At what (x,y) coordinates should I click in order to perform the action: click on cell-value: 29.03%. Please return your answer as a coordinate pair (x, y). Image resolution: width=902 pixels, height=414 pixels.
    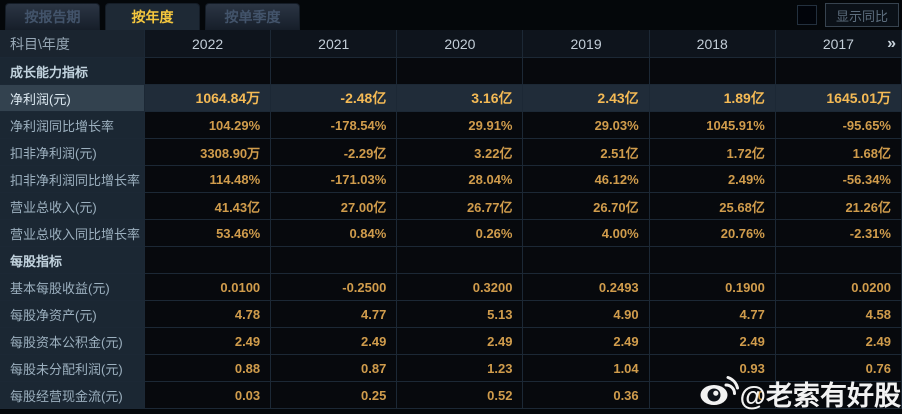
    Looking at the image, I should click on (586, 125).